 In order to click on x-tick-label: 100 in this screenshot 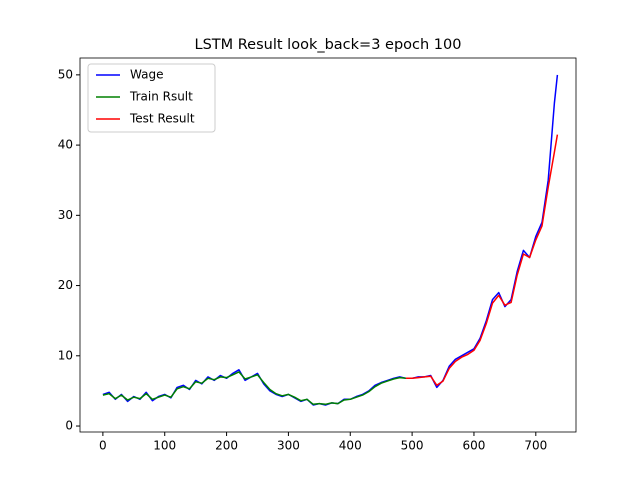, I will do `click(164, 446)`.